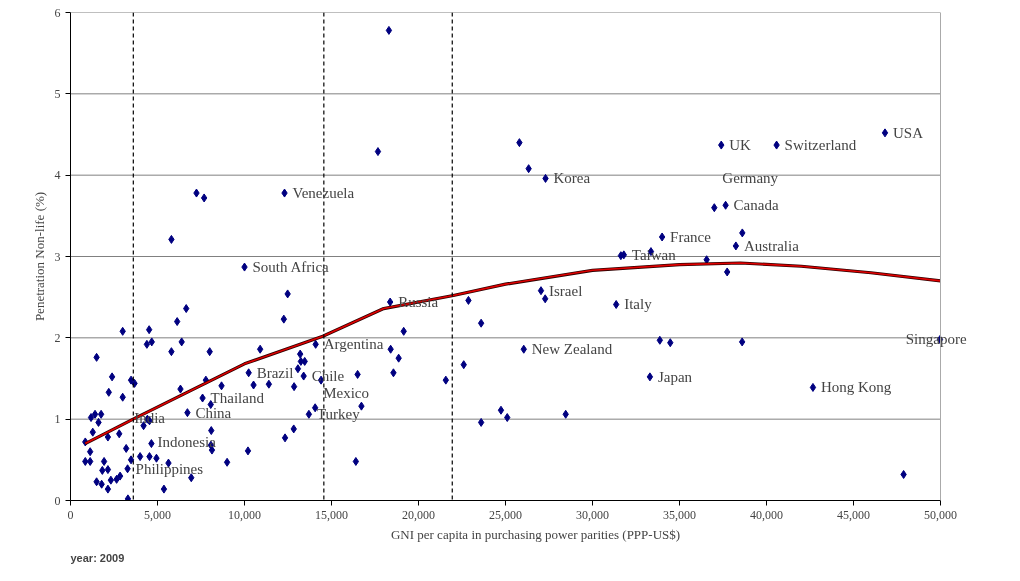 The height and width of the screenshot is (581, 1020). Describe the element at coordinates (70, 514) in the screenshot. I see `x-tick-label: 0` at that location.